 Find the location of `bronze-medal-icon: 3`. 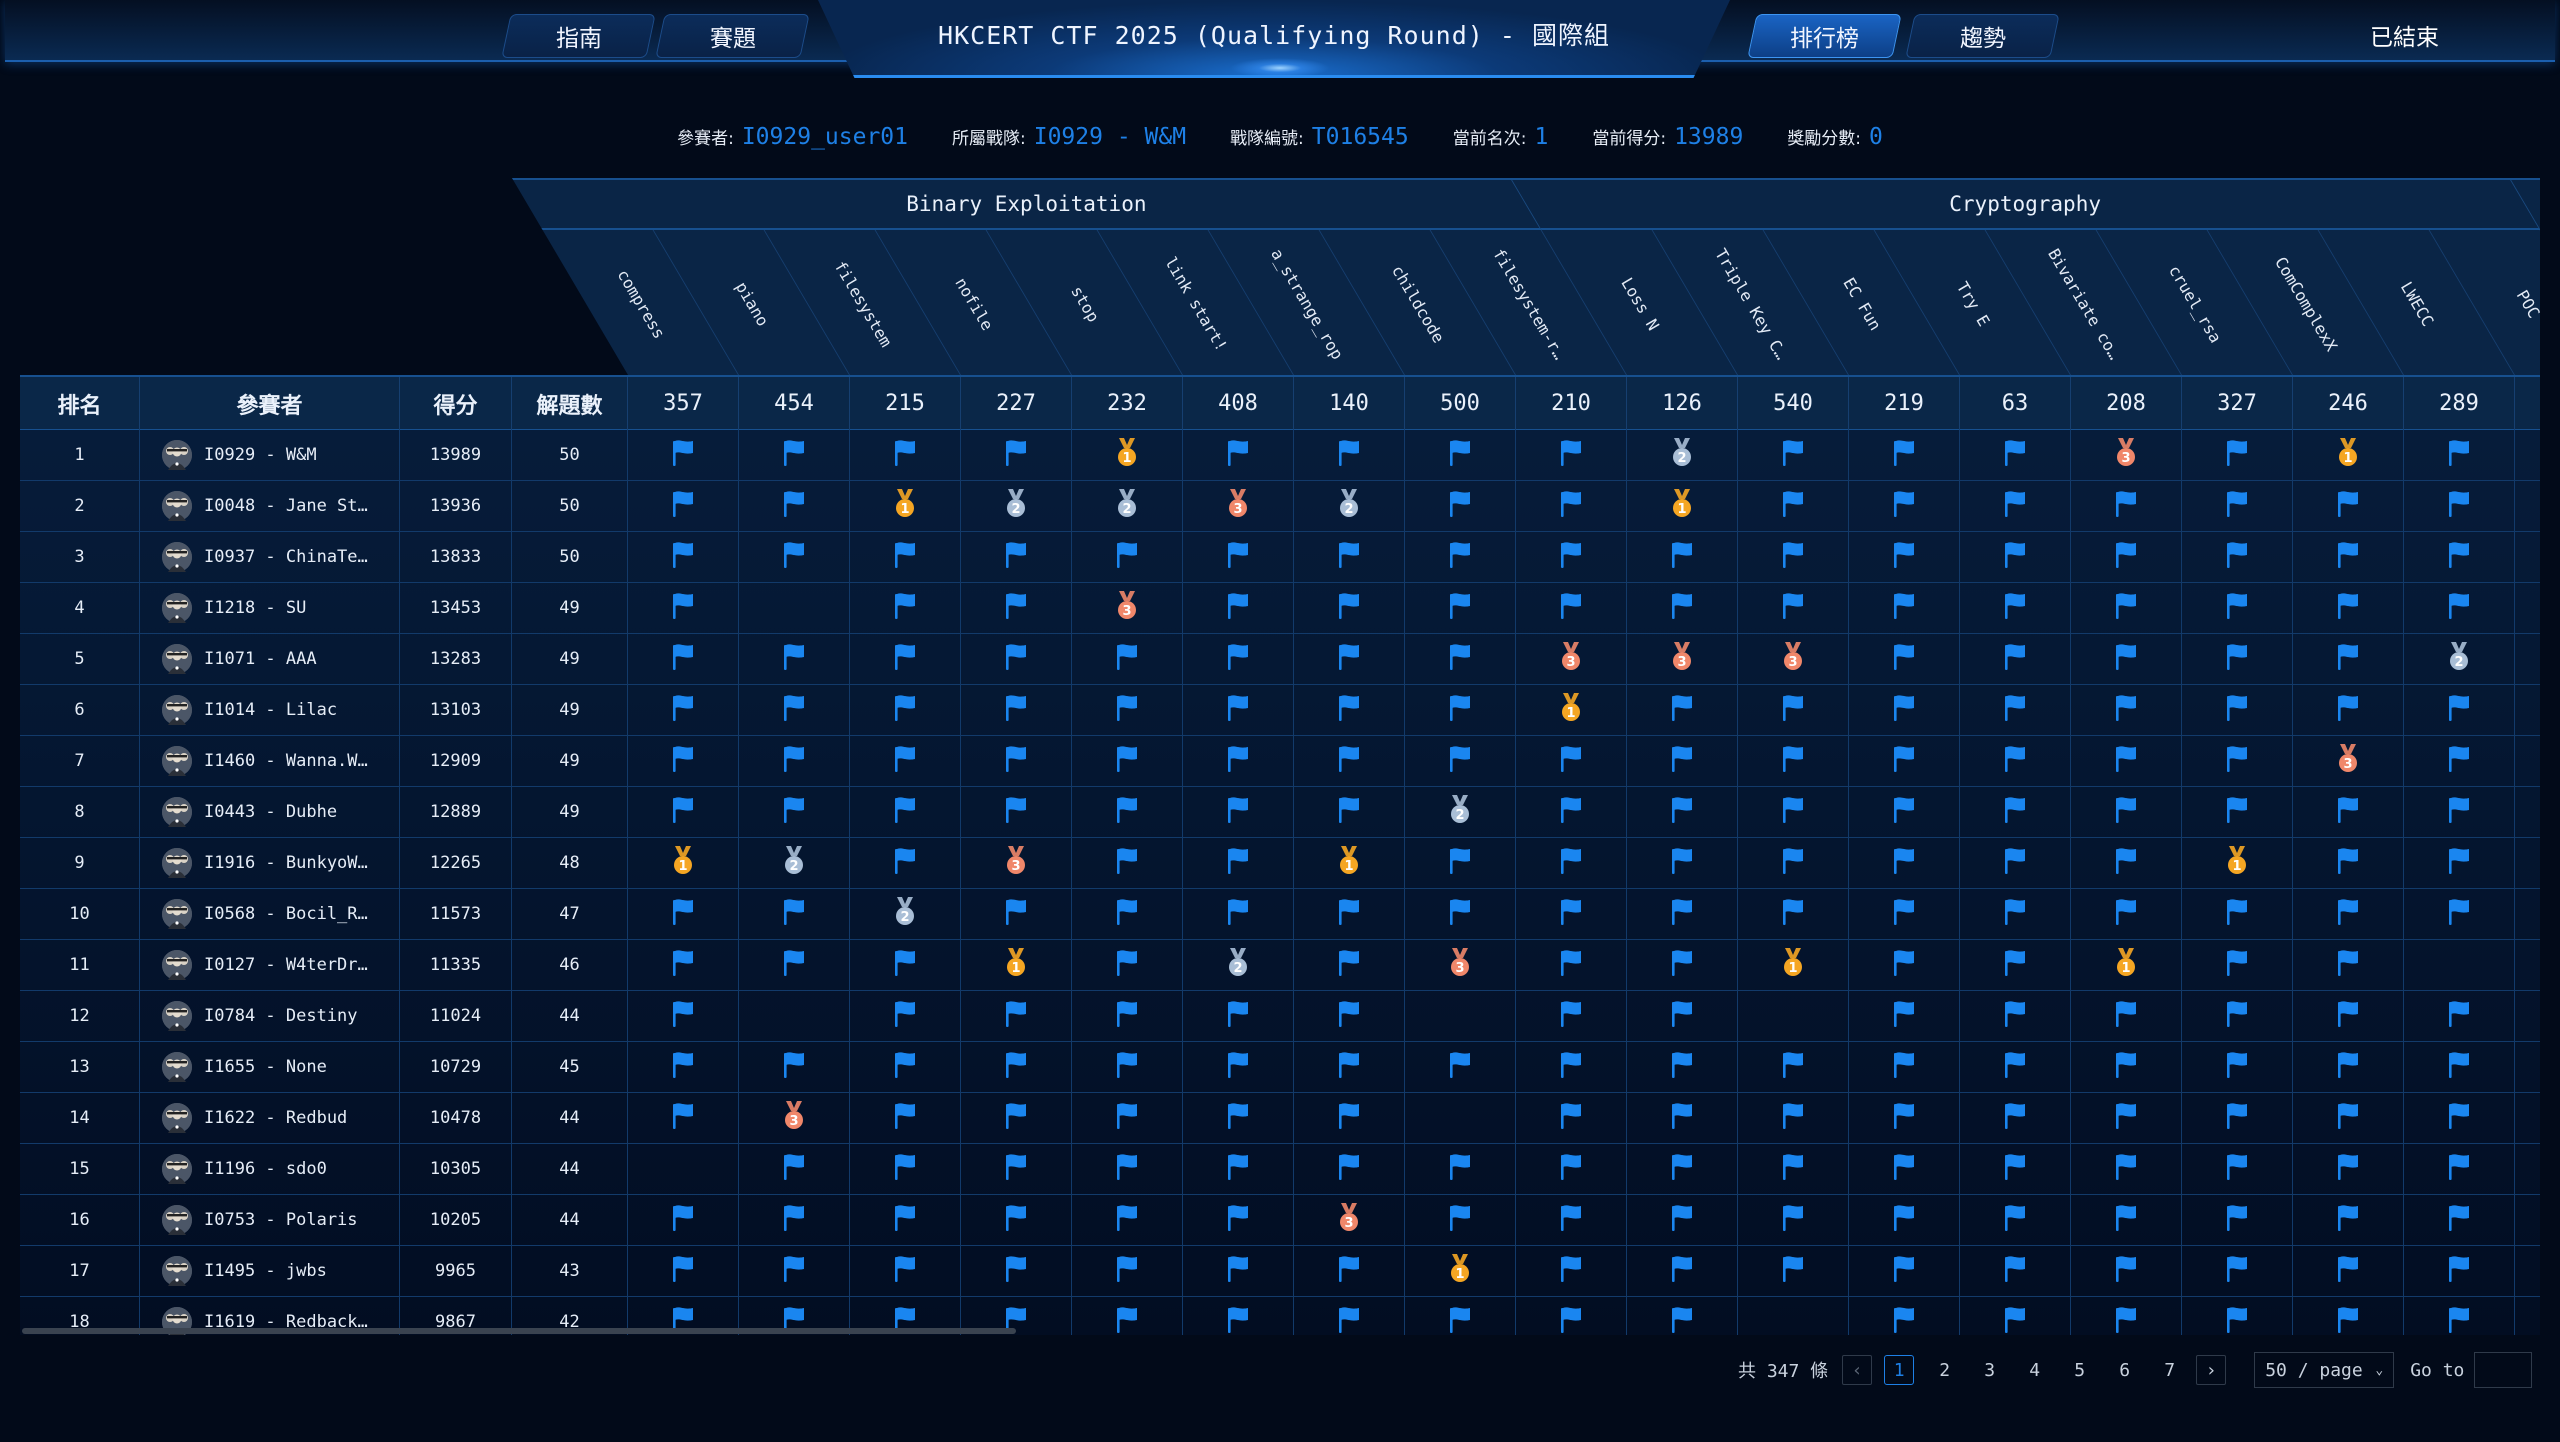

bronze-medal-icon: 3 is located at coordinates (1793, 659).